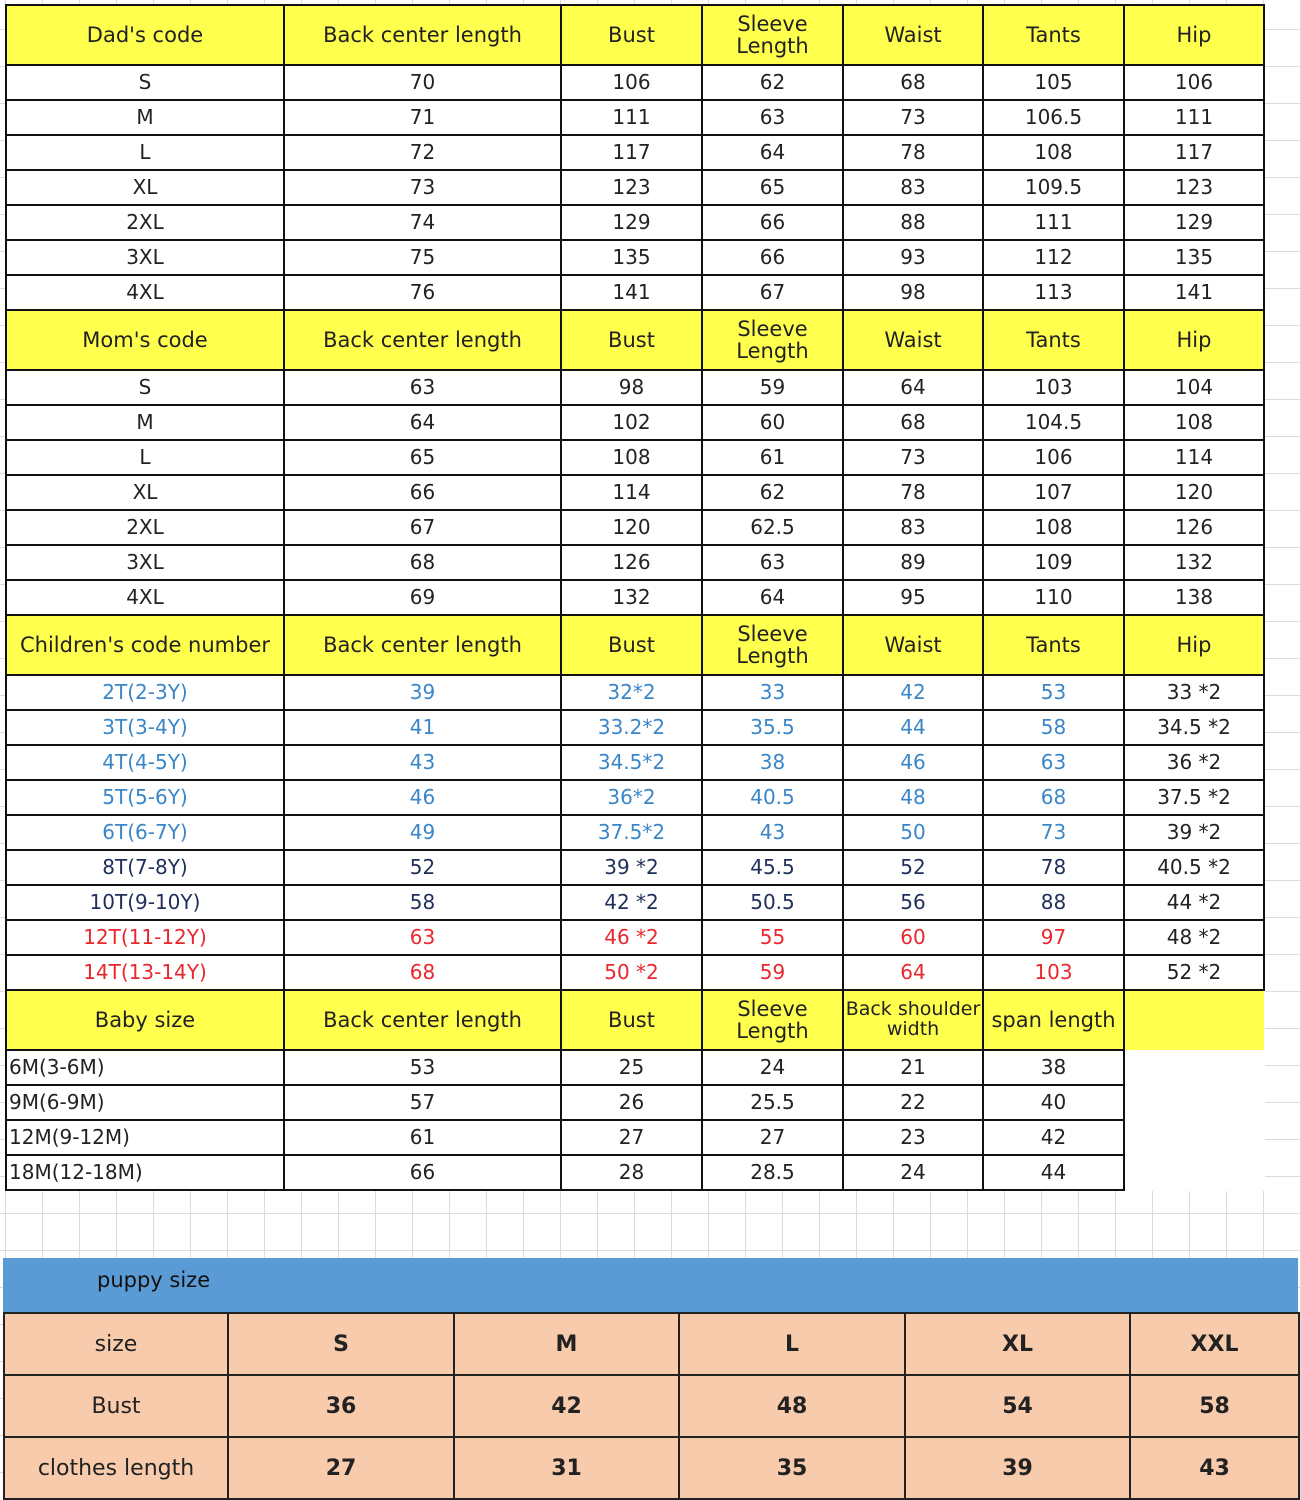 Image resolution: width=1301 pixels, height=1500 pixels. What do you see at coordinates (145, 340) in the screenshot?
I see `header-cell: Mom's code` at bounding box center [145, 340].